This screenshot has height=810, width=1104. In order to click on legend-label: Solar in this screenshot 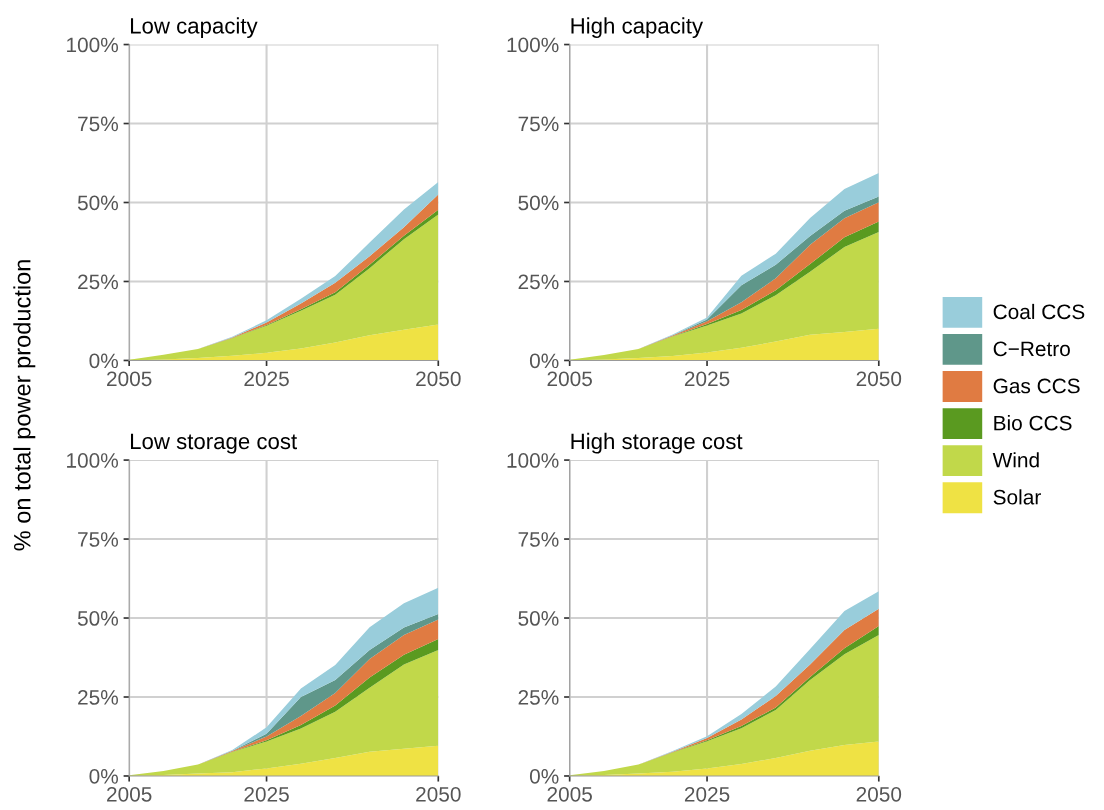, I will do `click(1017, 497)`.